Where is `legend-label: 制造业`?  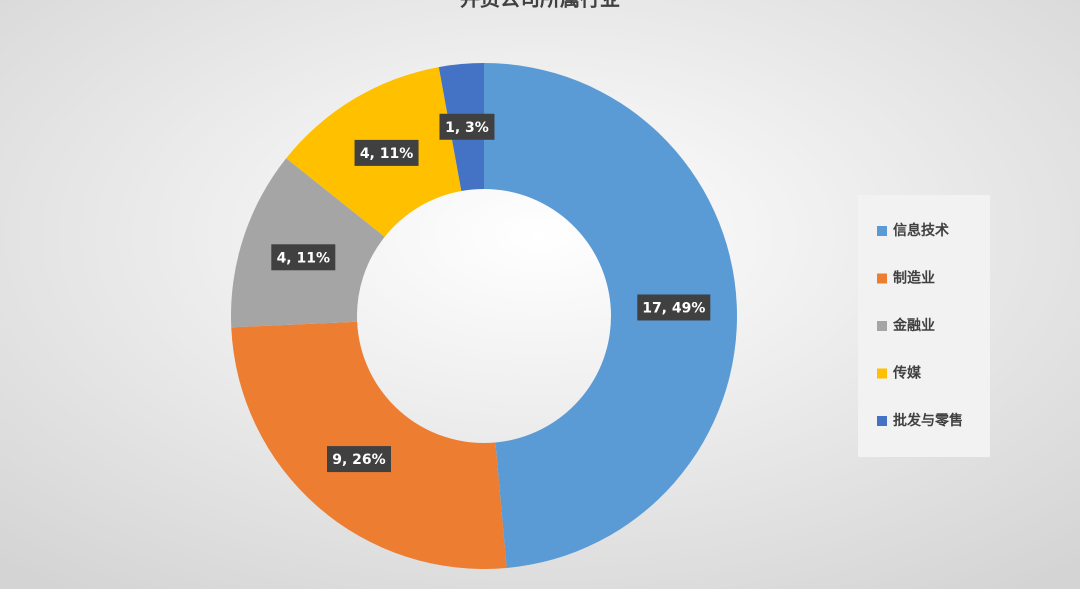
legend-label: 制造业 is located at coordinates (914, 278).